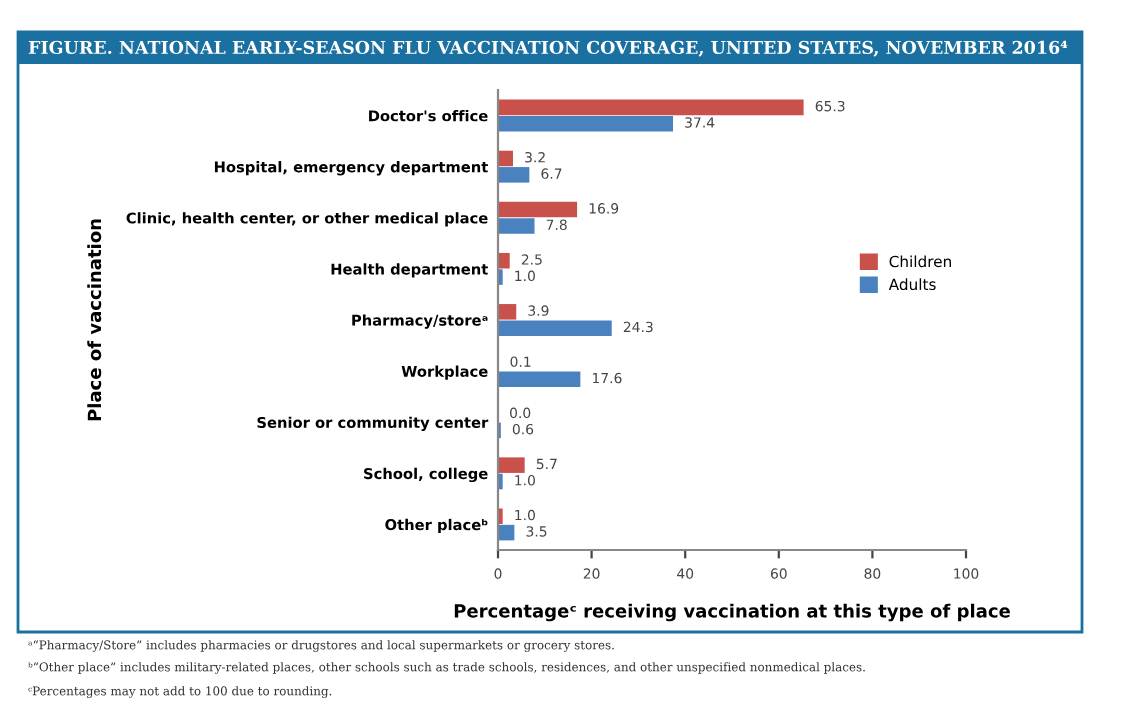  Describe the element at coordinates (94, 320) in the screenshot. I see `y-axis-title: Place of vaccination` at that location.